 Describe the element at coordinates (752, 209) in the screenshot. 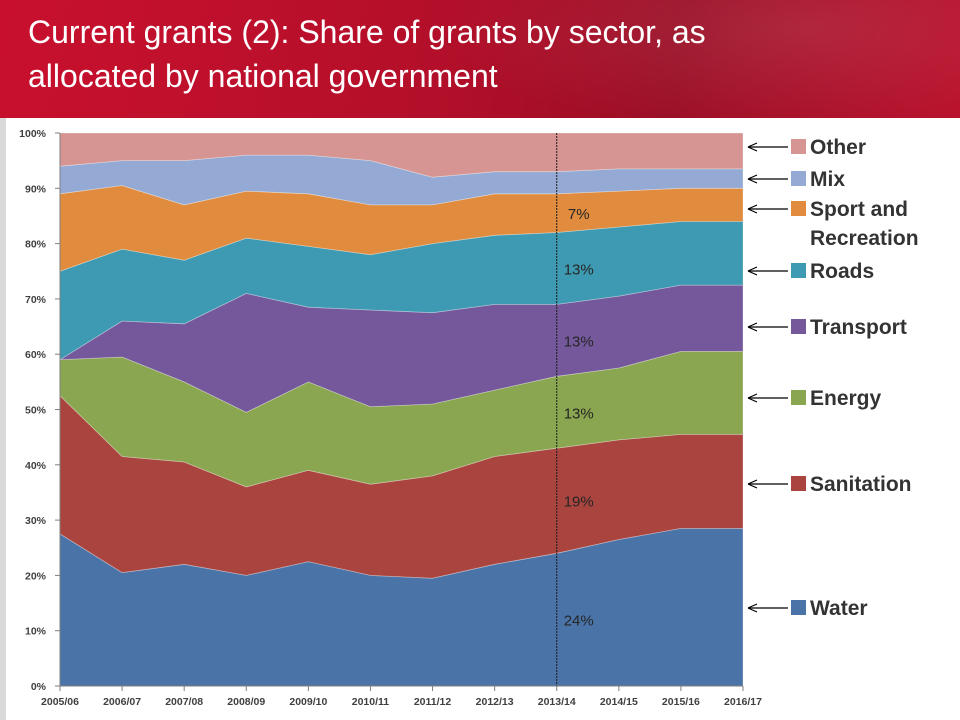

I see `legend-arrowhead-sport-and-recreation` at that location.